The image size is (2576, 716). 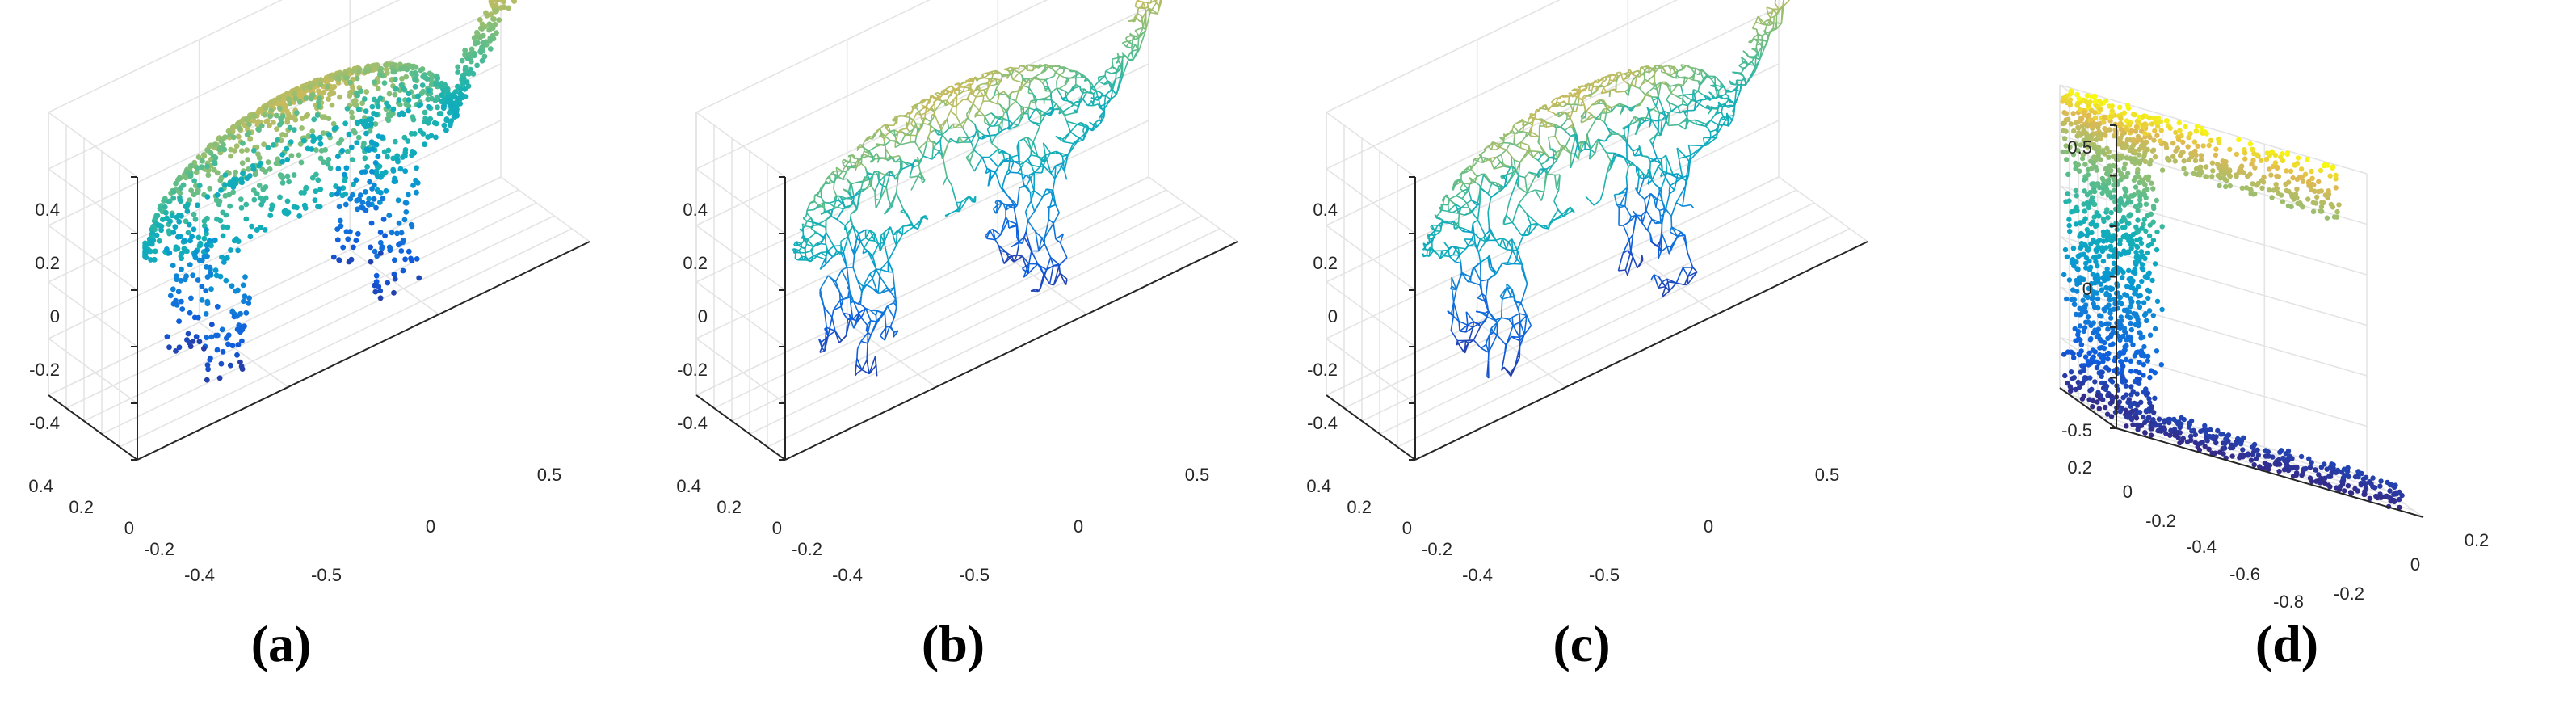 What do you see at coordinates (47, 263) in the screenshot?
I see `panel-a-z-tick-label: 0.2` at bounding box center [47, 263].